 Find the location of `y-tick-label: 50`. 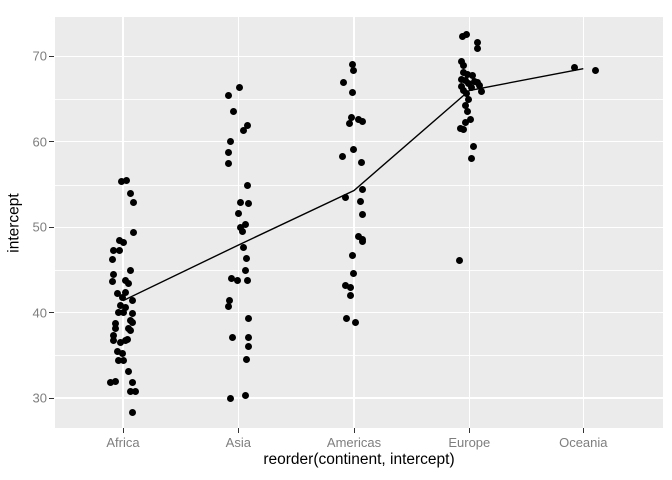

y-tick-label: 50 is located at coordinates (39, 227).